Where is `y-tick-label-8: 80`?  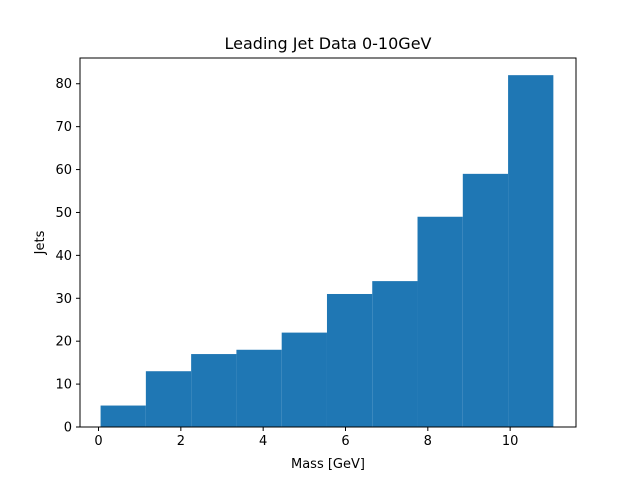 y-tick-label-8: 80 is located at coordinates (63, 84).